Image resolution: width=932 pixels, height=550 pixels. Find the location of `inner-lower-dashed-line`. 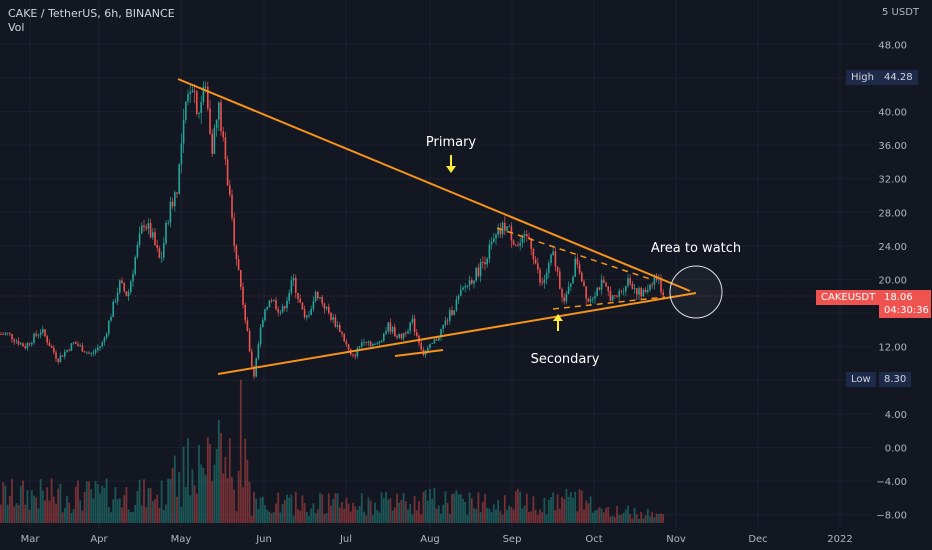

inner-lower-dashed-line is located at coordinates (609, 303).